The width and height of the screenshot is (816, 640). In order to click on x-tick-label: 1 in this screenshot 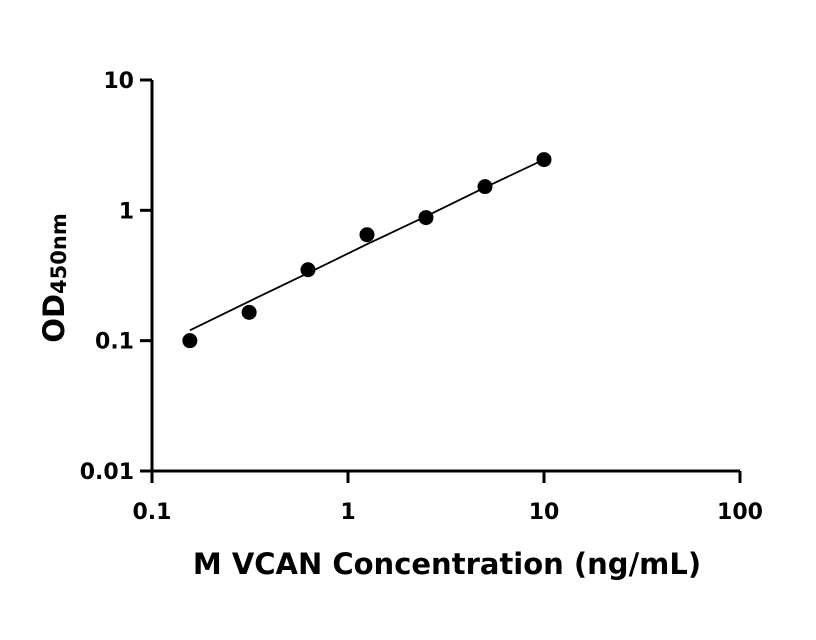, I will do `click(347, 512)`.